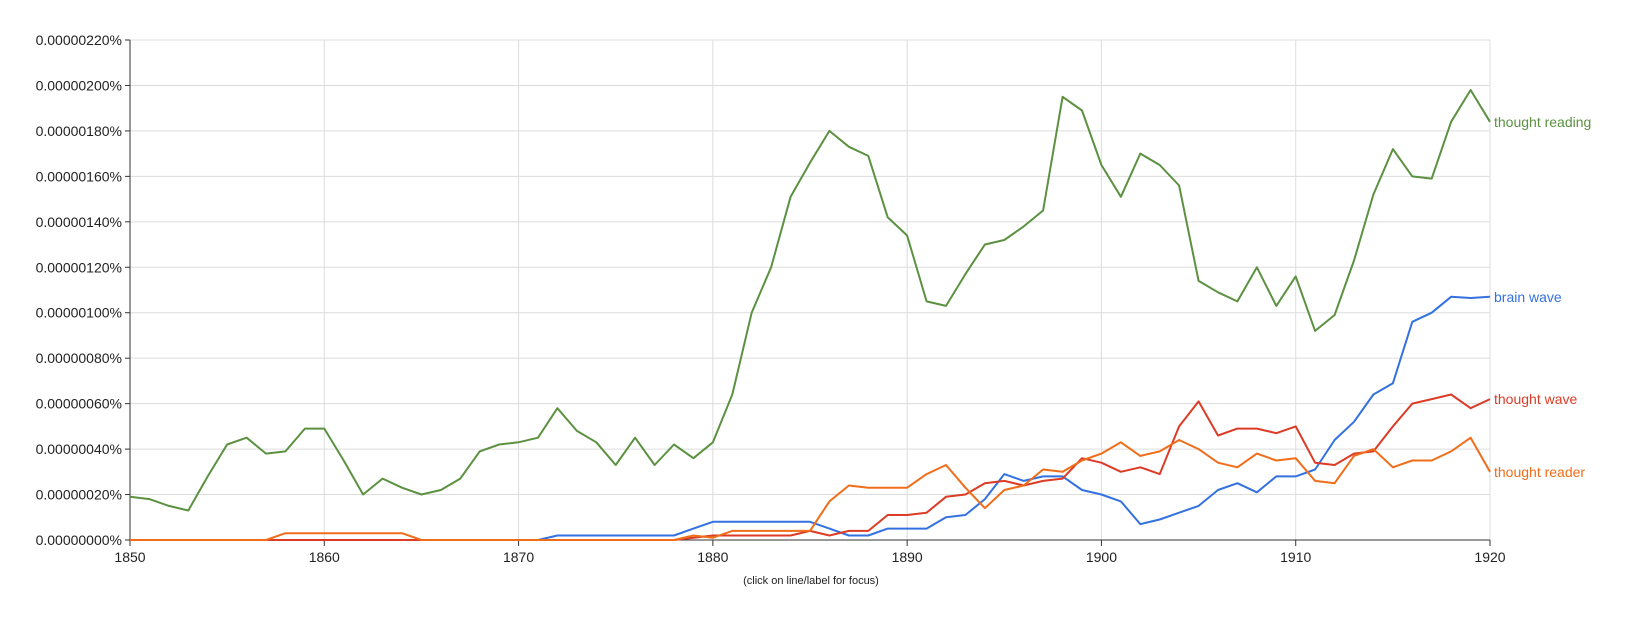  What do you see at coordinates (1535, 399) in the screenshot?
I see `series-label-thought-wave: thought wave` at bounding box center [1535, 399].